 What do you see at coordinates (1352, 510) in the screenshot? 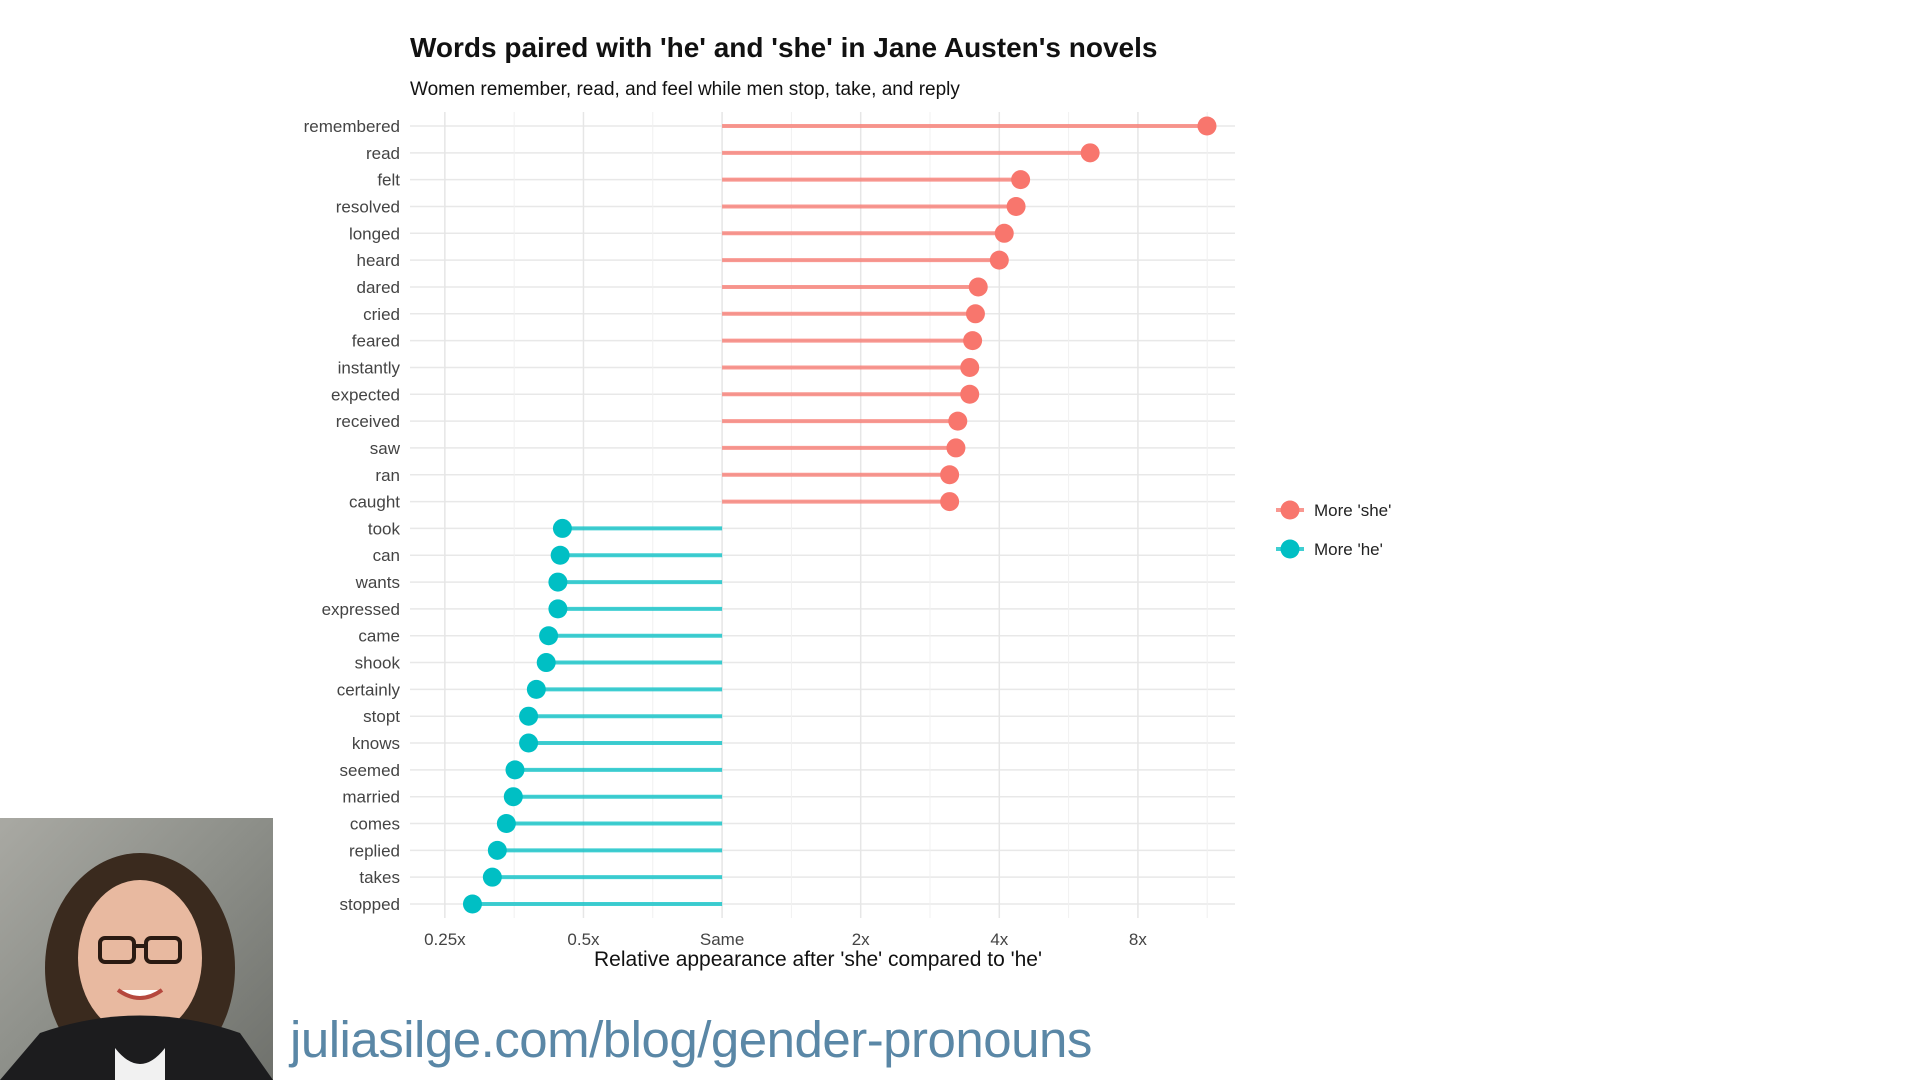
I see `legend-label: More 'she'` at bounding box center [1352, 510].